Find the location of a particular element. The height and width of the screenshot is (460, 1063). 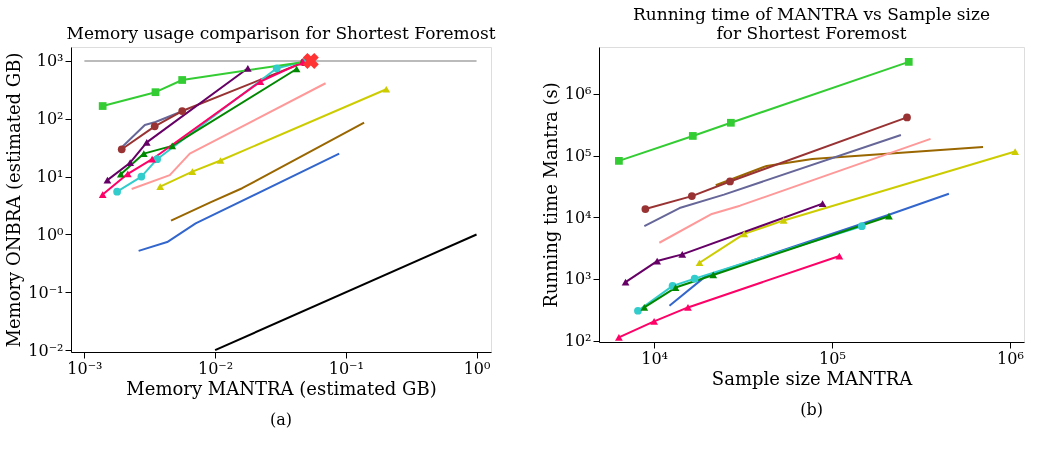

x-axis-title: Memory MANTRA (estimated GB) is located at coordinates (281, 388).